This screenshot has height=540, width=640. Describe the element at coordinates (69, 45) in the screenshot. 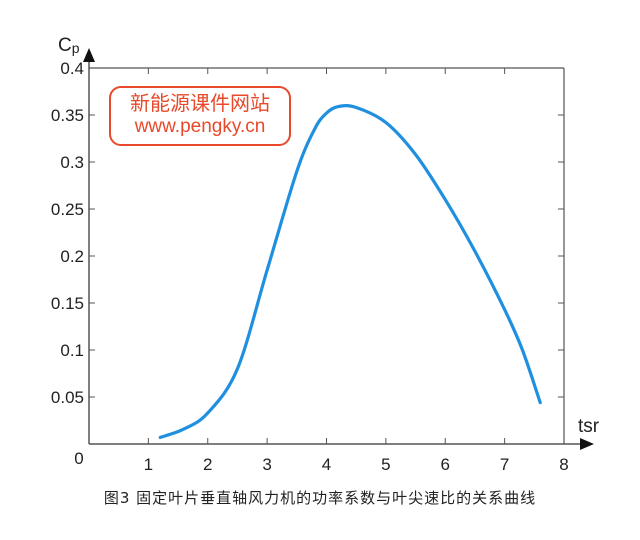

I see `y-axis-title: Cp` at that location.